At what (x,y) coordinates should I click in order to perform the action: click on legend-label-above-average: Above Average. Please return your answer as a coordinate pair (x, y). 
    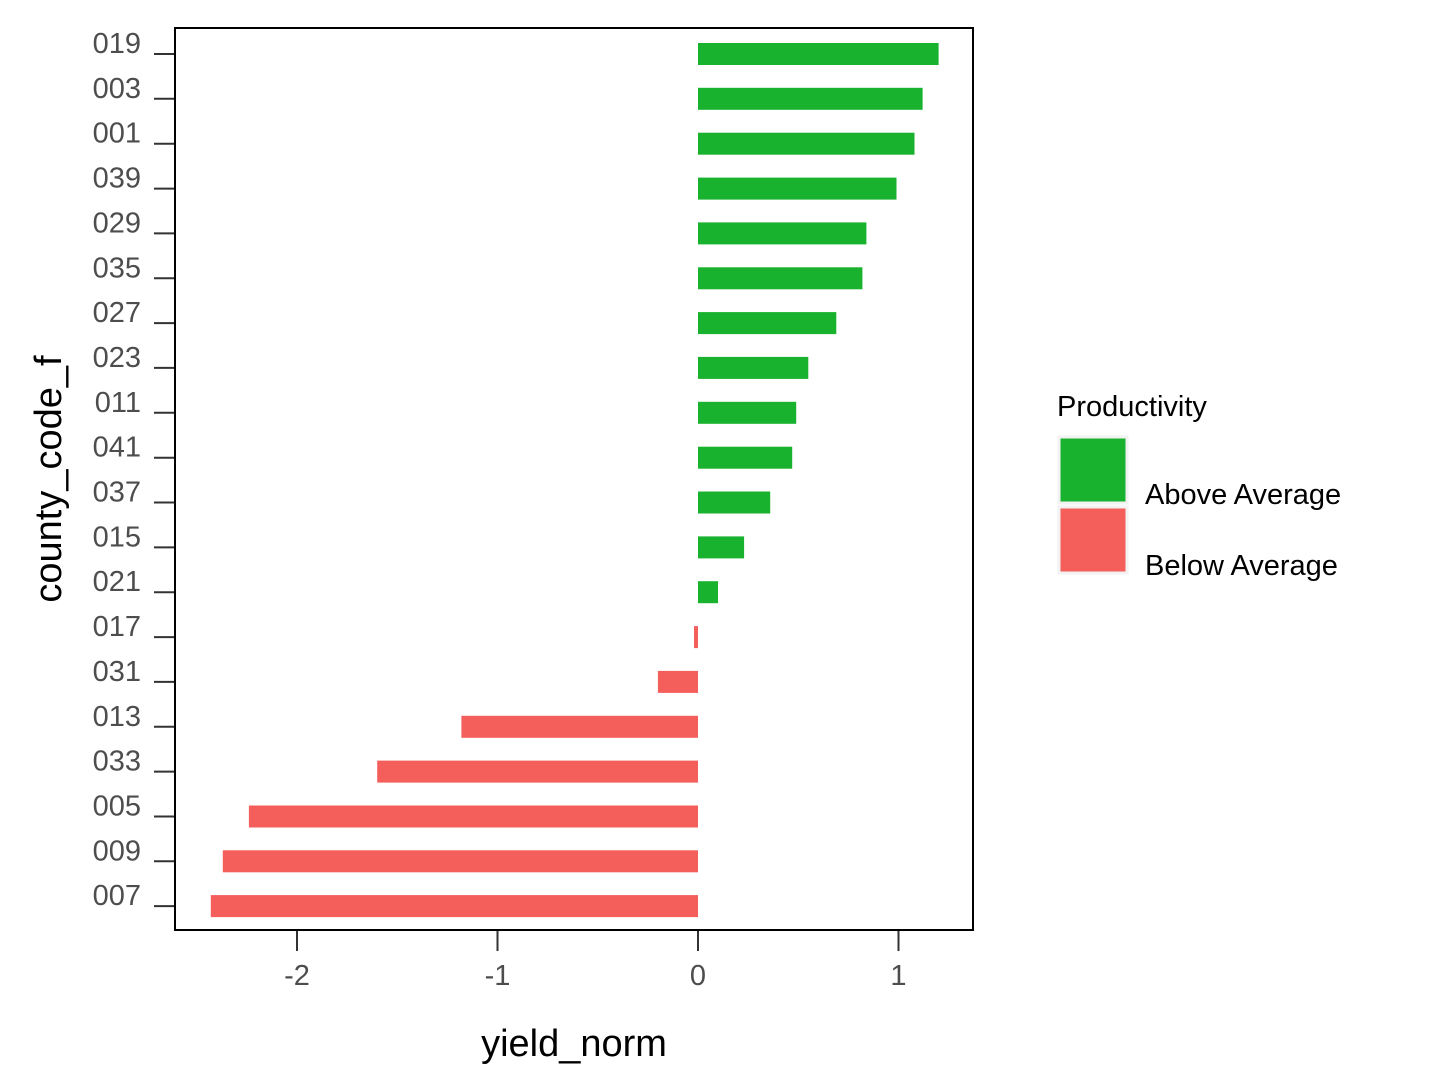
    Looking at the image, I should click on (1243, 495).